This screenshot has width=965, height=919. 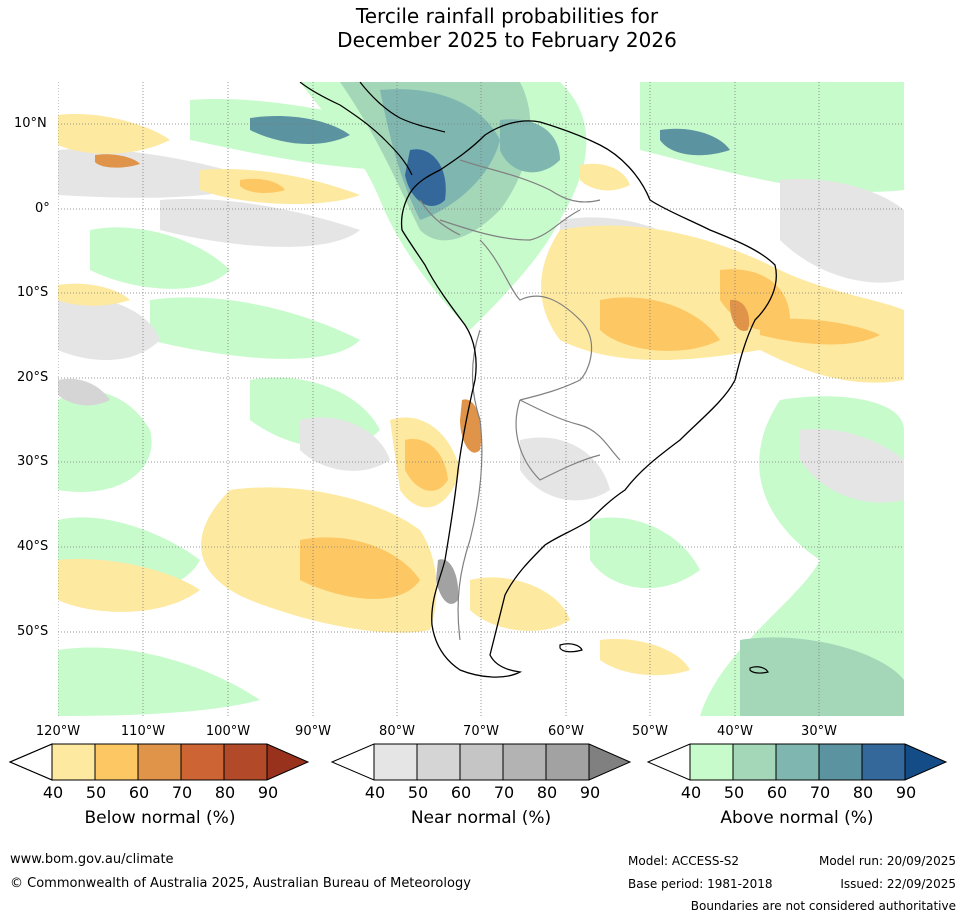 I want to click on lon-label-100w: 100°W, so click(x=228, y=731).